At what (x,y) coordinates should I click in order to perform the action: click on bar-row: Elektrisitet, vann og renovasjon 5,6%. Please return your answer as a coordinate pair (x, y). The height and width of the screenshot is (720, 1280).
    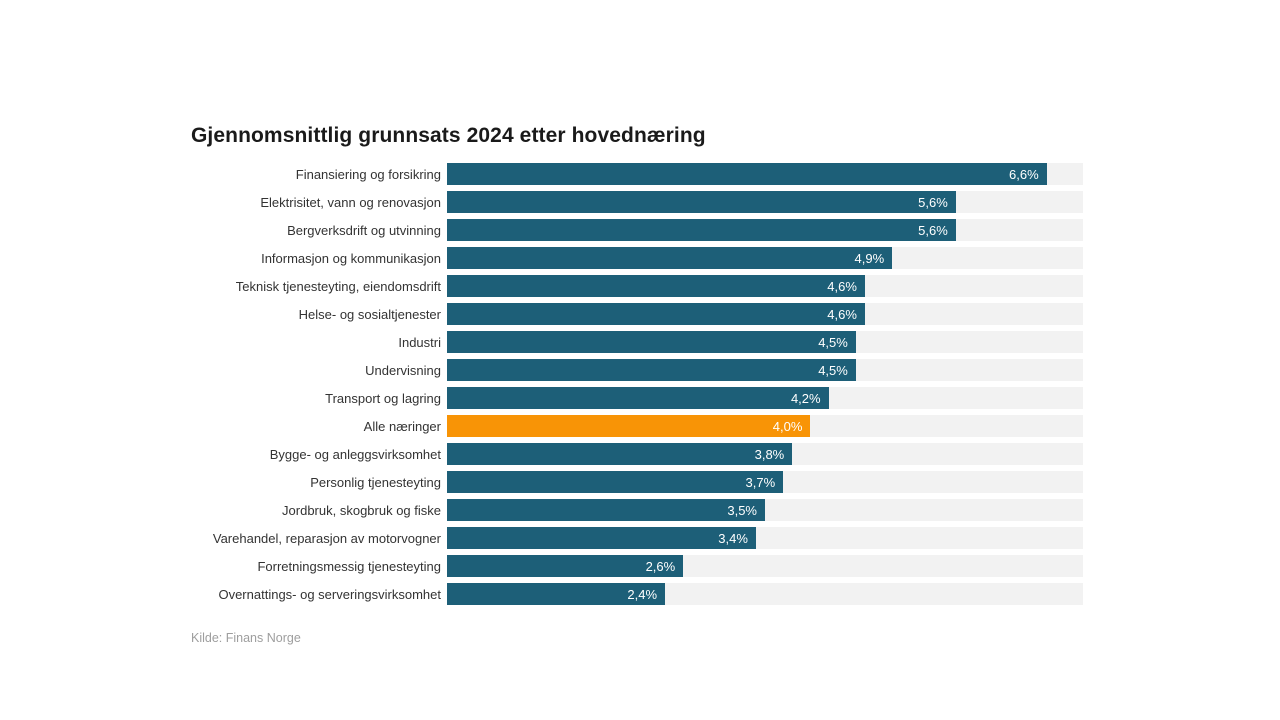
    Looking at the image, I should click on (637, 202).